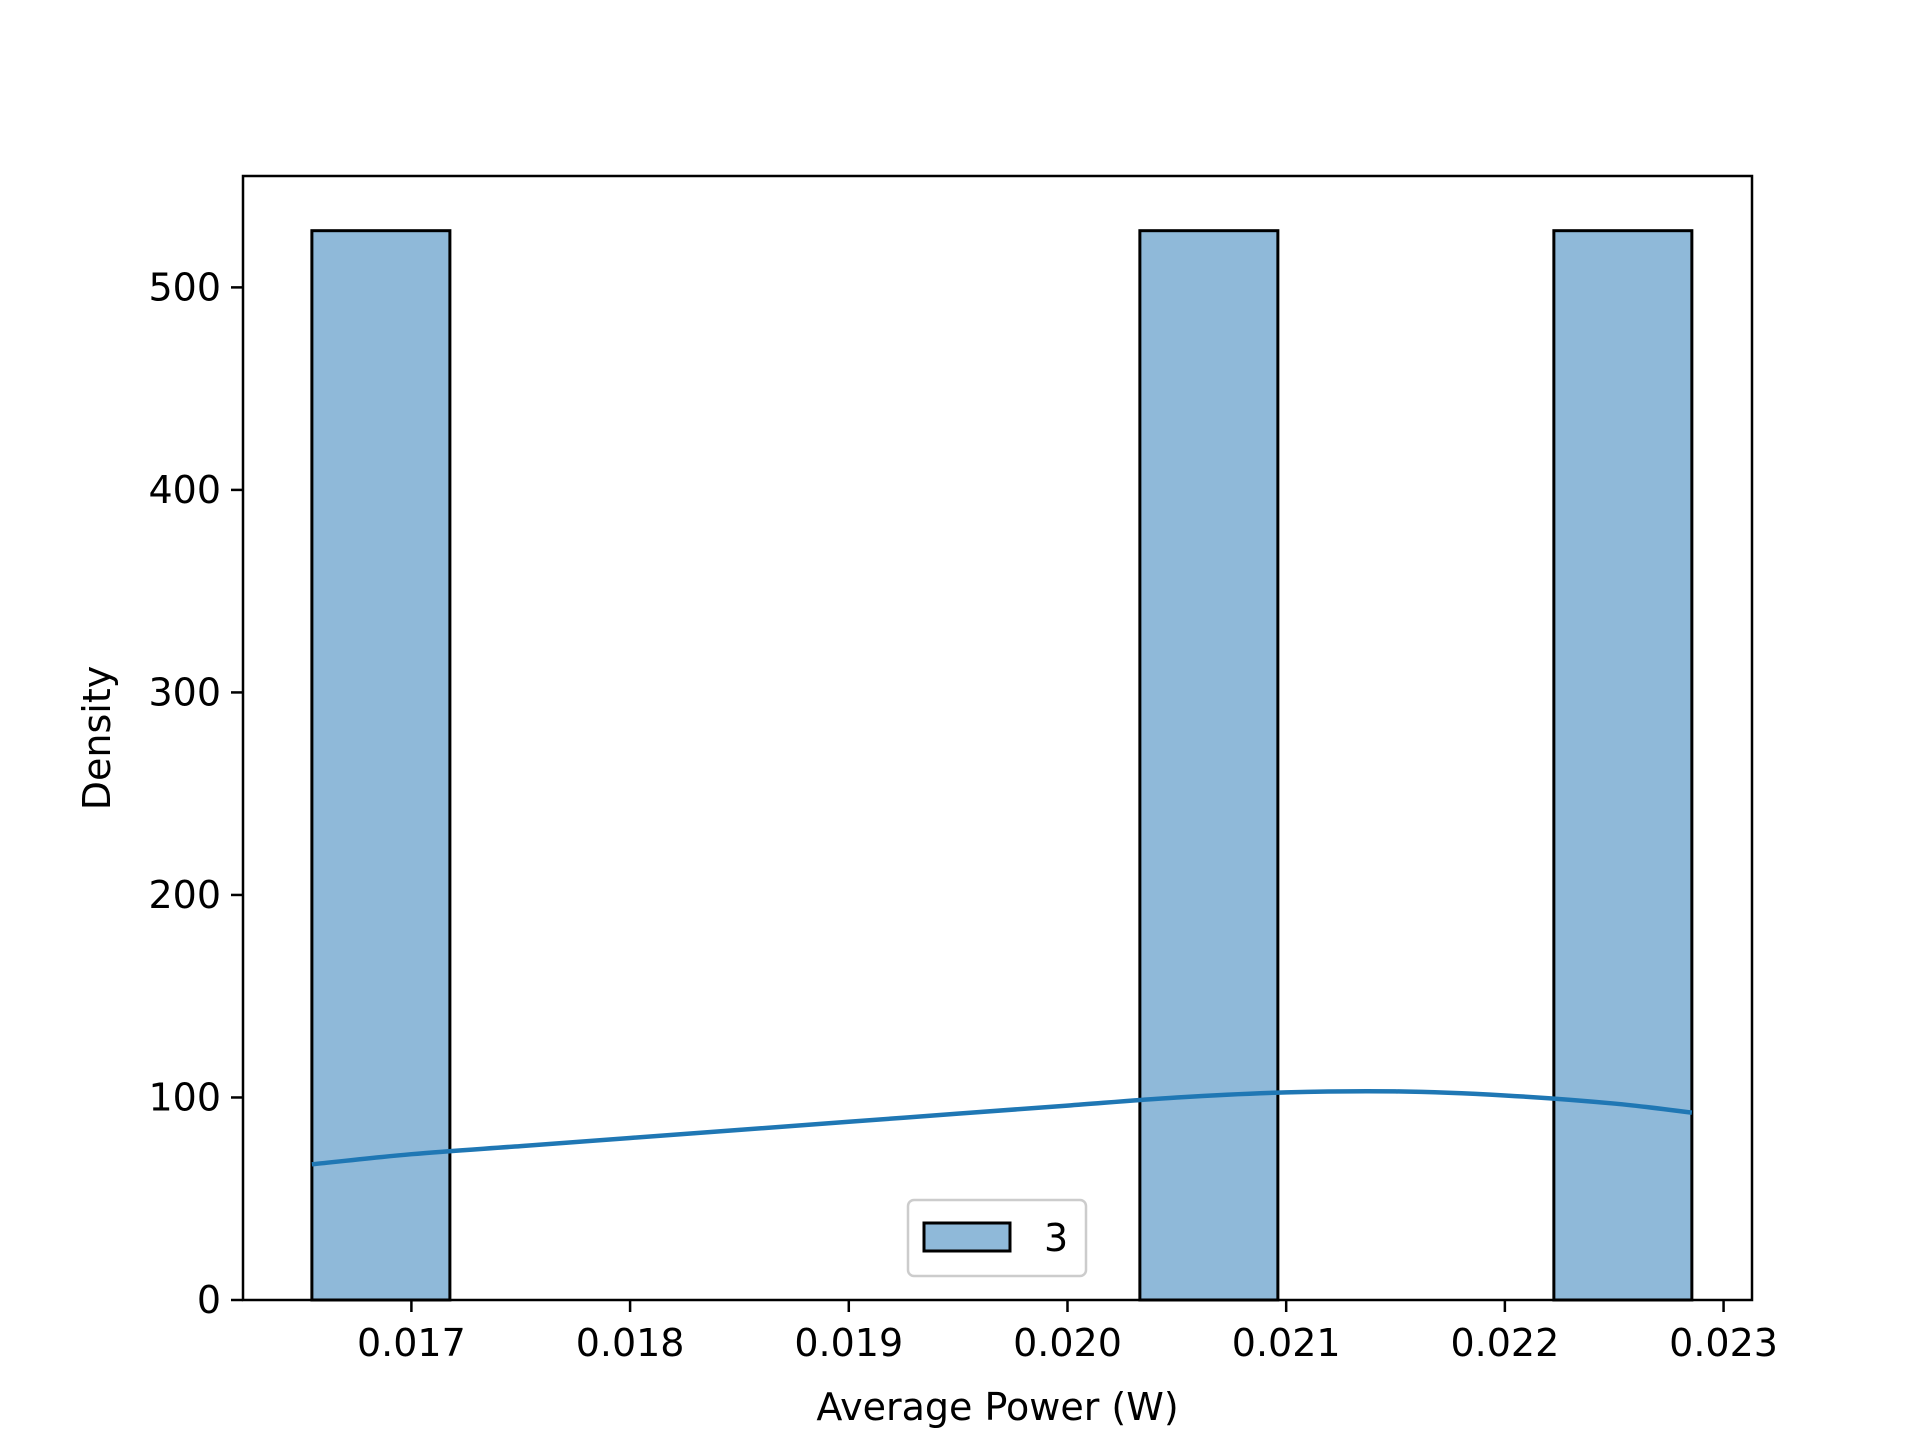  What do you see at coordinates (184, 490) in the screenshot?
I see `y-tick-label: 400` at bounding box center [184, 490].